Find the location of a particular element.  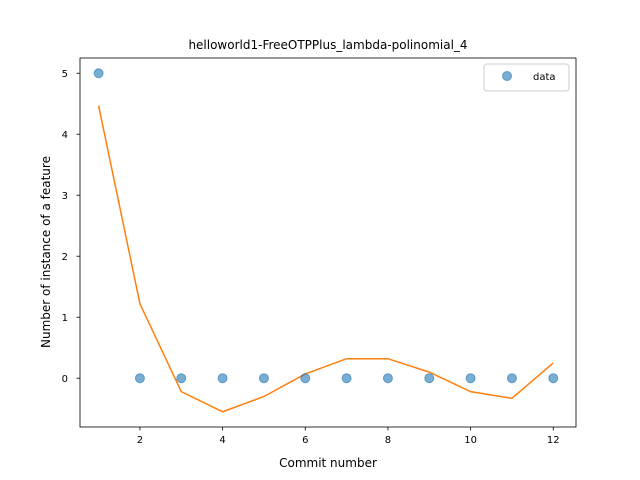

x-tick-label: 4 is located at coordinates (222, 440).